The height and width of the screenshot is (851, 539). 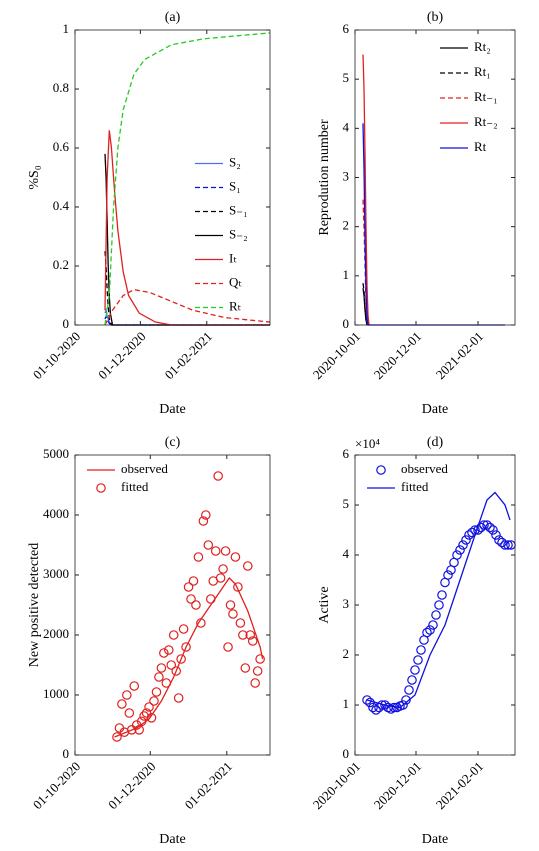 I want to click on axes-box, so click(x=435, y=177).